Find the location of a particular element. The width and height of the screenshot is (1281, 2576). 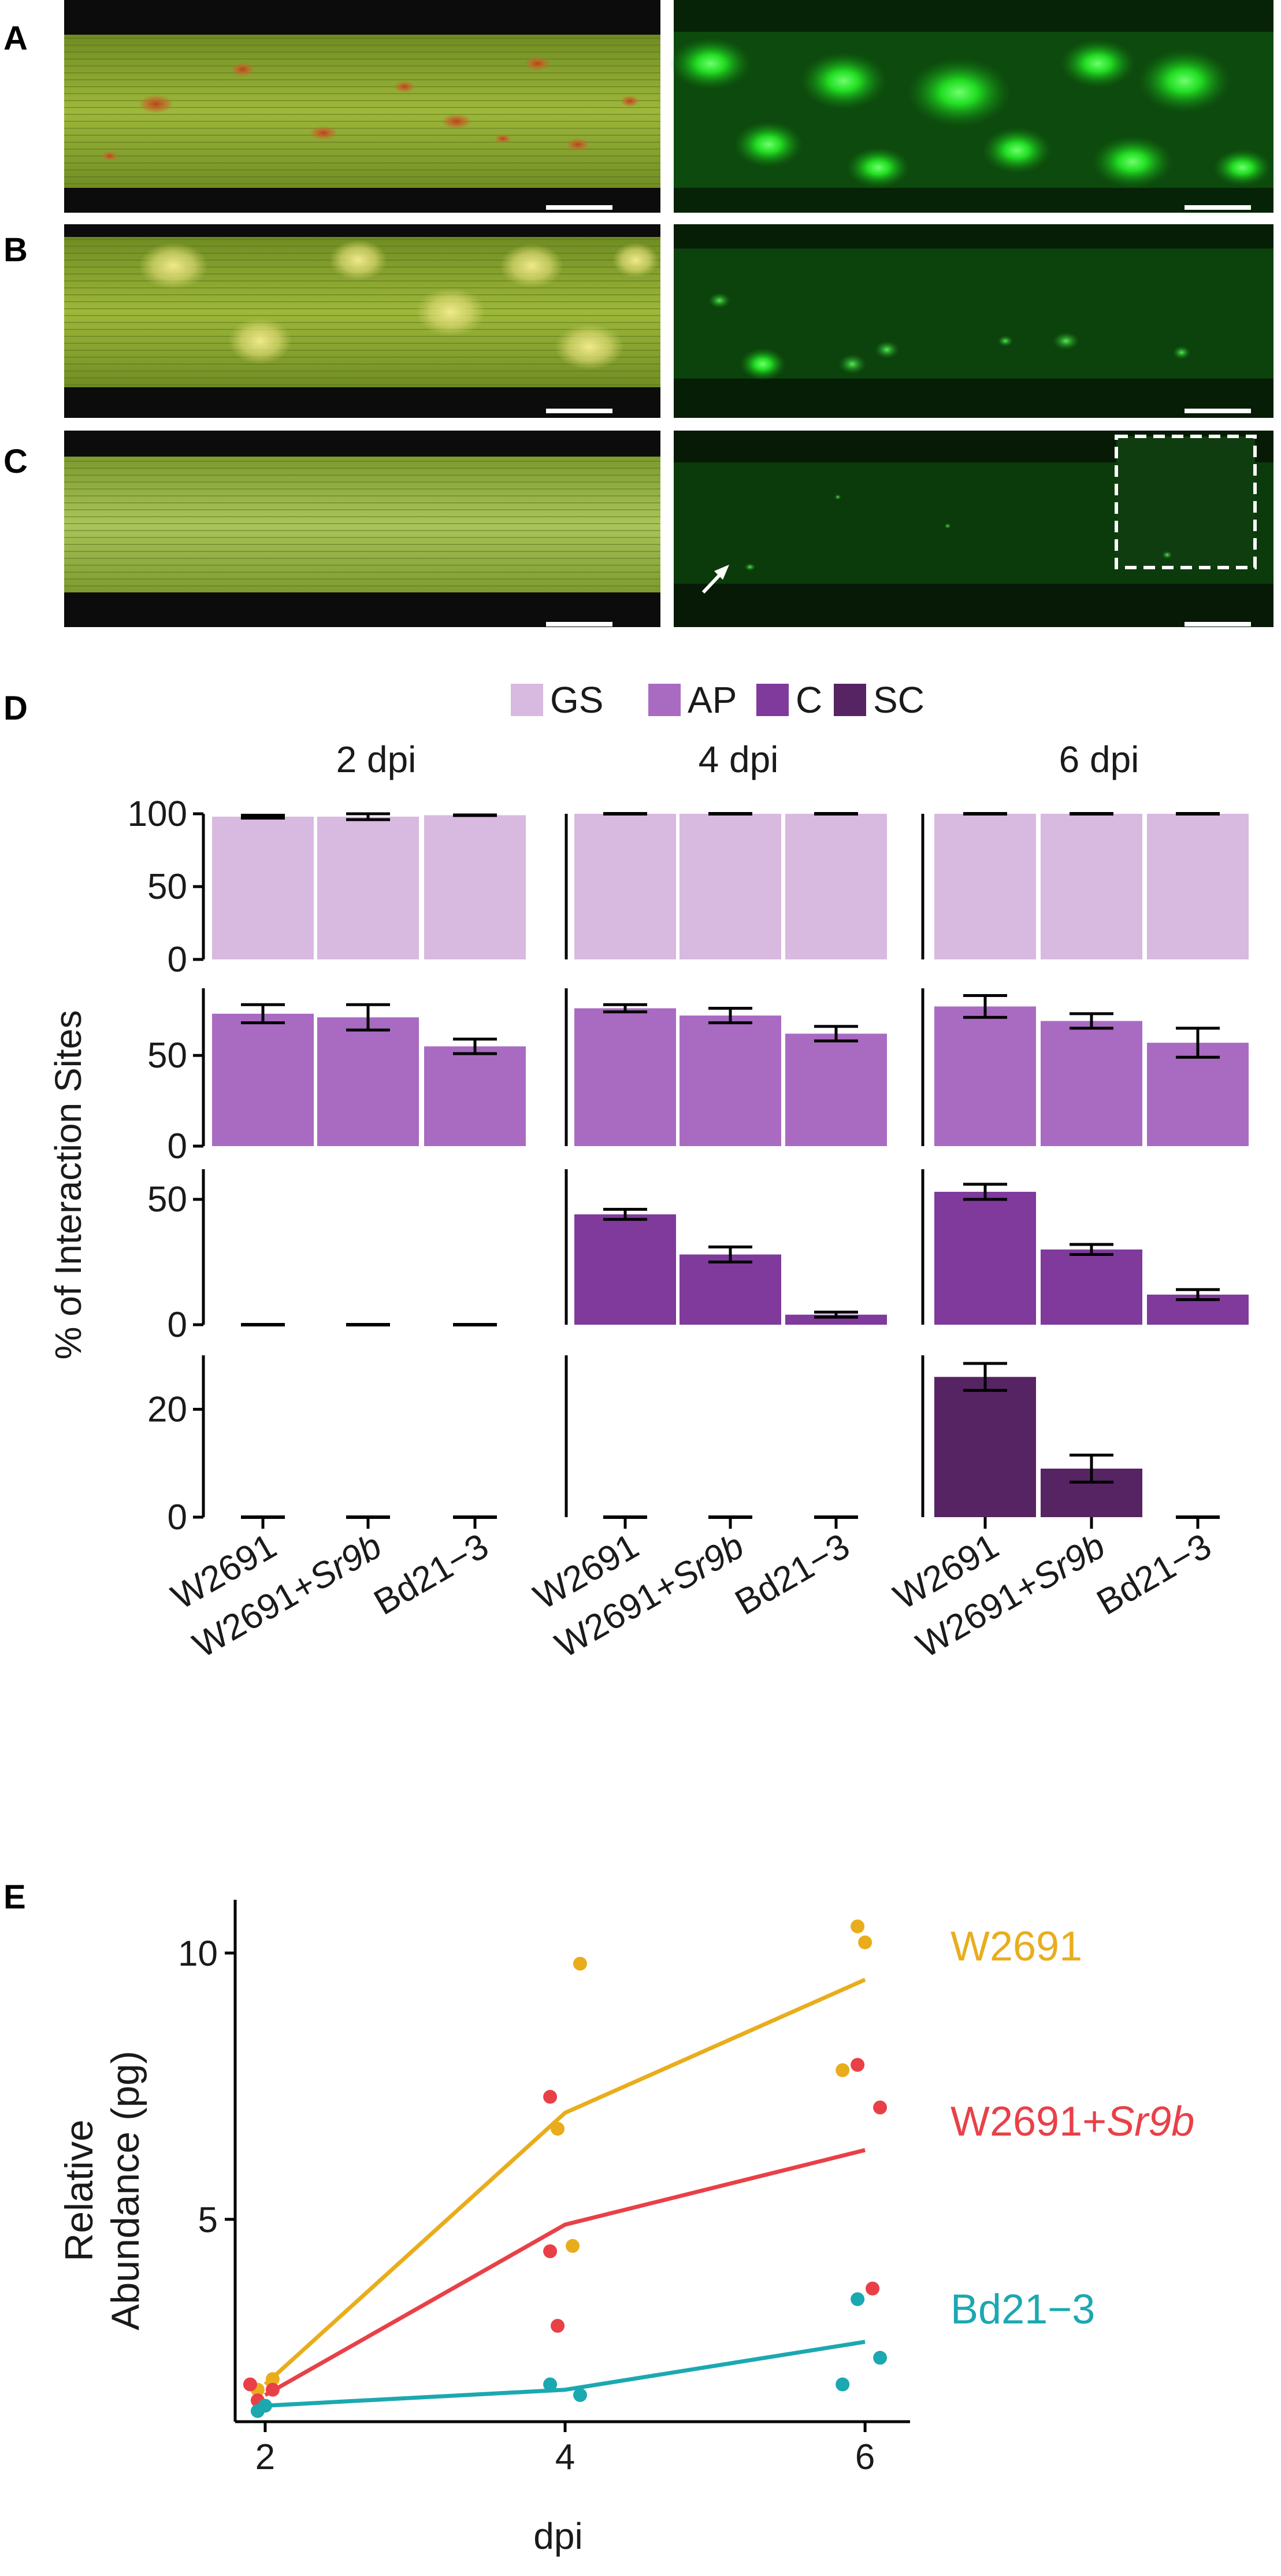

y-tick-label: 5 is located at coordinates (208, 2220).